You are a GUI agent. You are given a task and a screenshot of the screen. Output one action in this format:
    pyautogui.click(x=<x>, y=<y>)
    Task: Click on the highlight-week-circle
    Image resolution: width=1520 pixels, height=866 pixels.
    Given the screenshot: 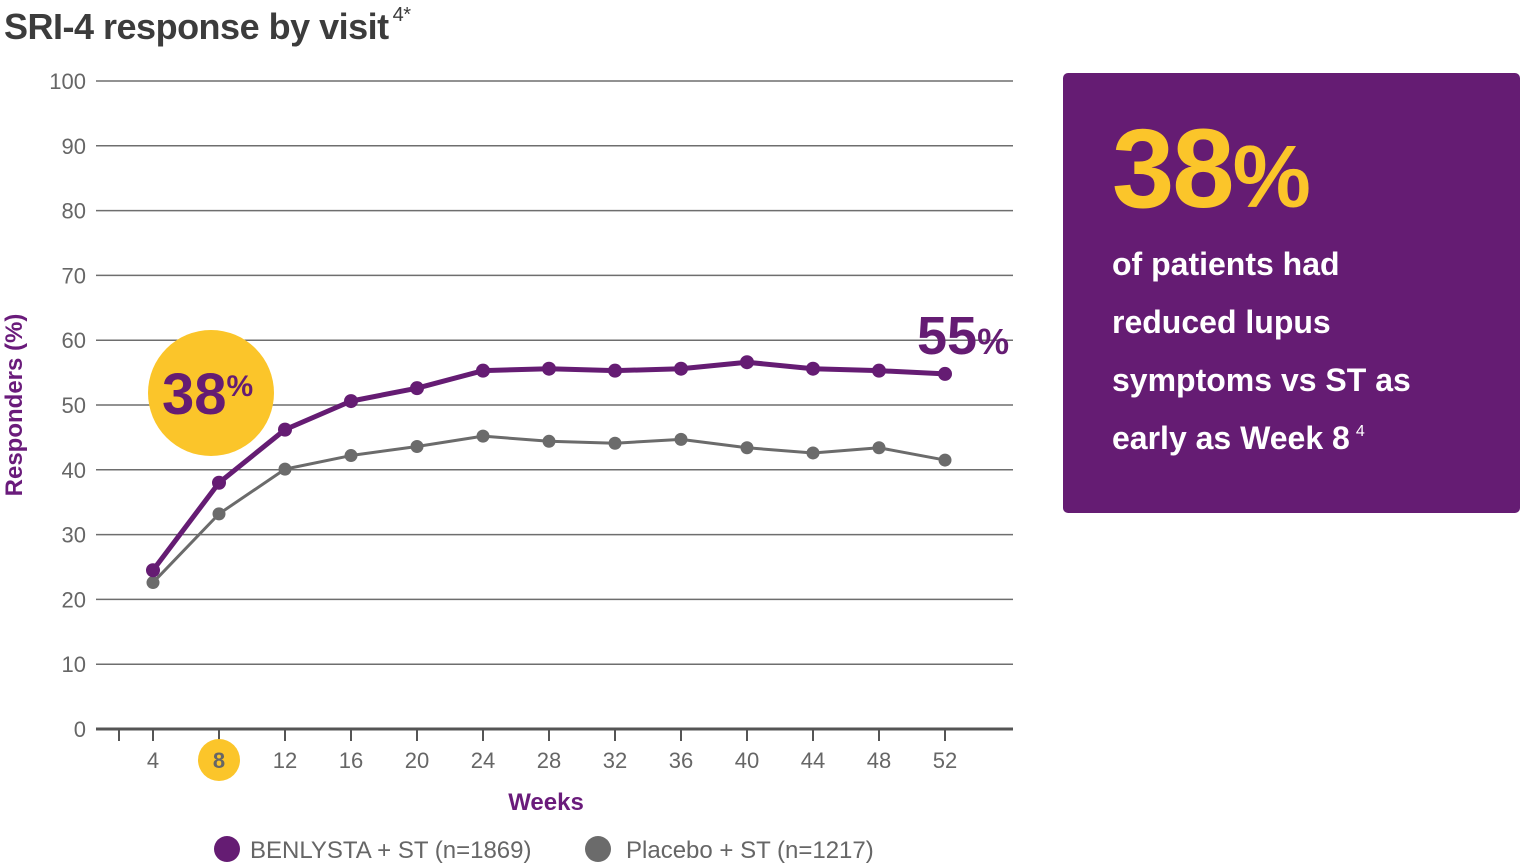 What is the action you would take?
    pyautogui.click(x=219, y=760)
    